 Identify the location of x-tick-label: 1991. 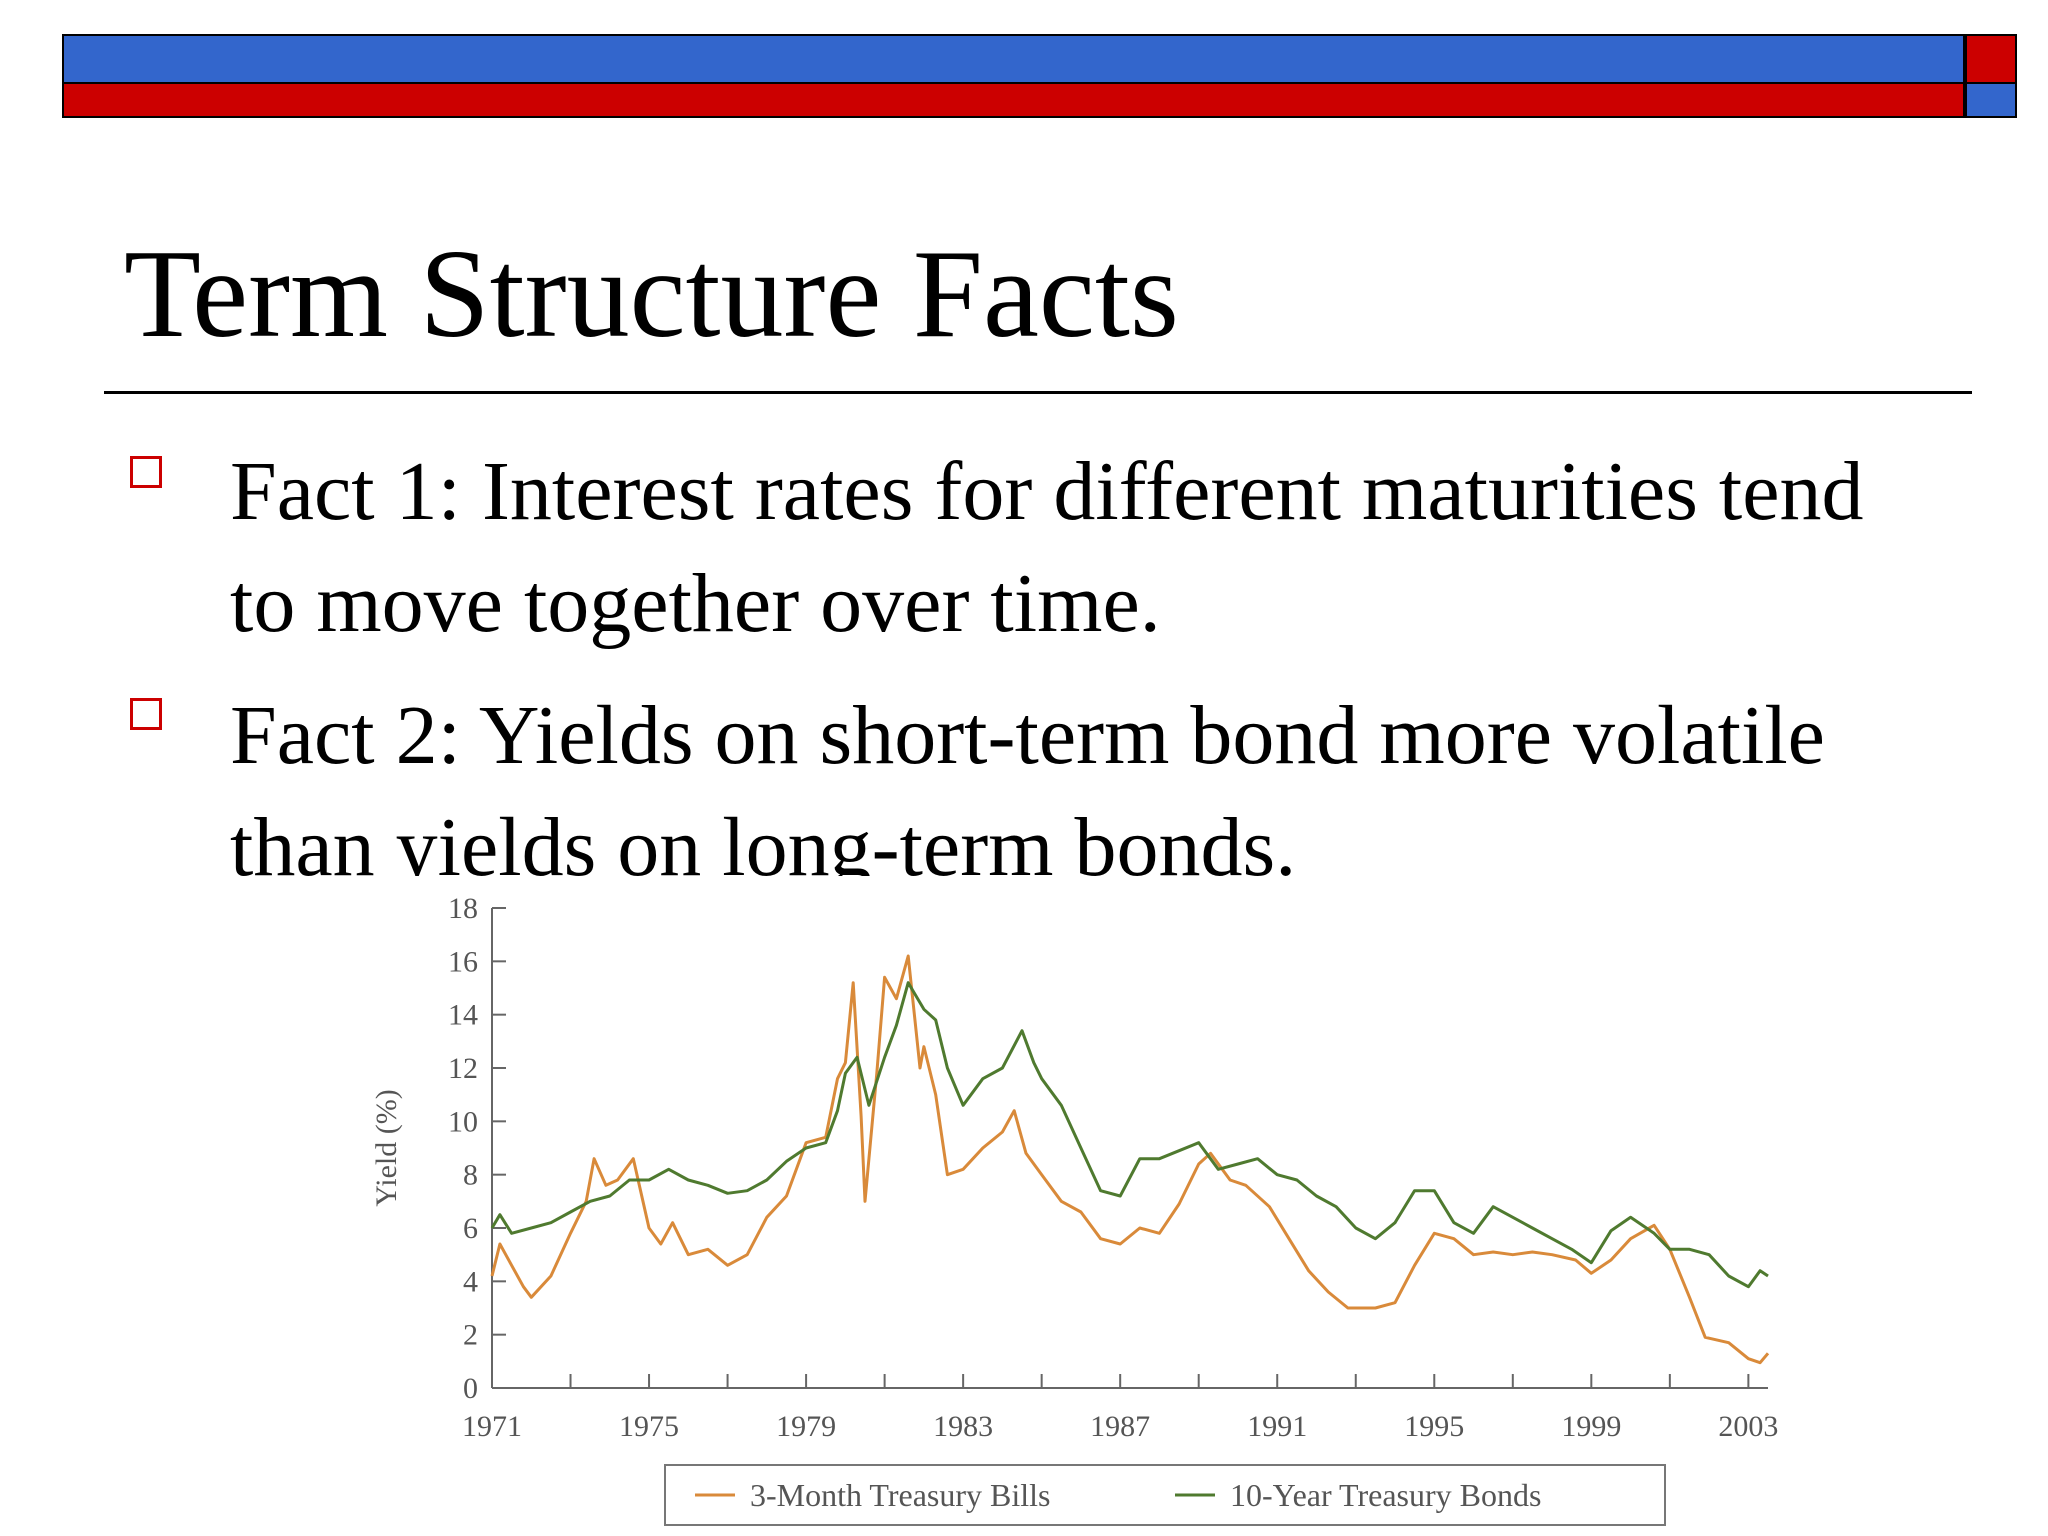
(1277, 1426).